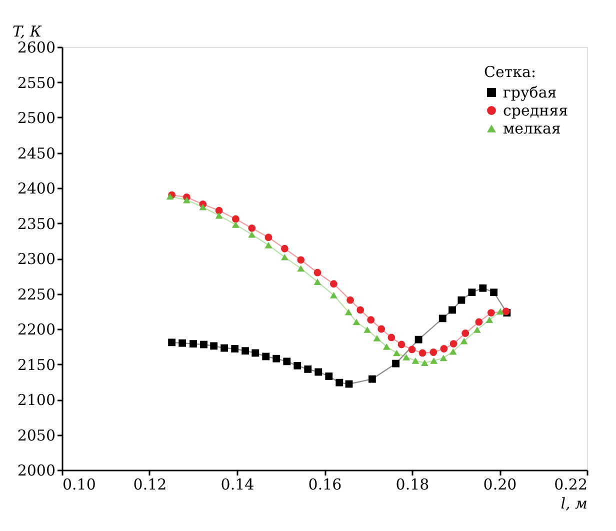  I want to click on x-tick-label: 0.22, so click(571, 485).